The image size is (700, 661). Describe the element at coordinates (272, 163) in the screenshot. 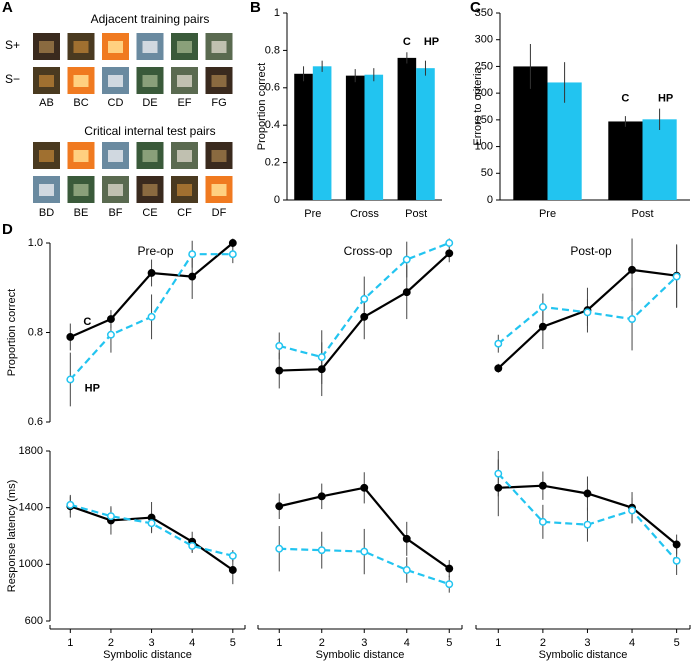

I see `y-tick-label: 0.2` at that location.